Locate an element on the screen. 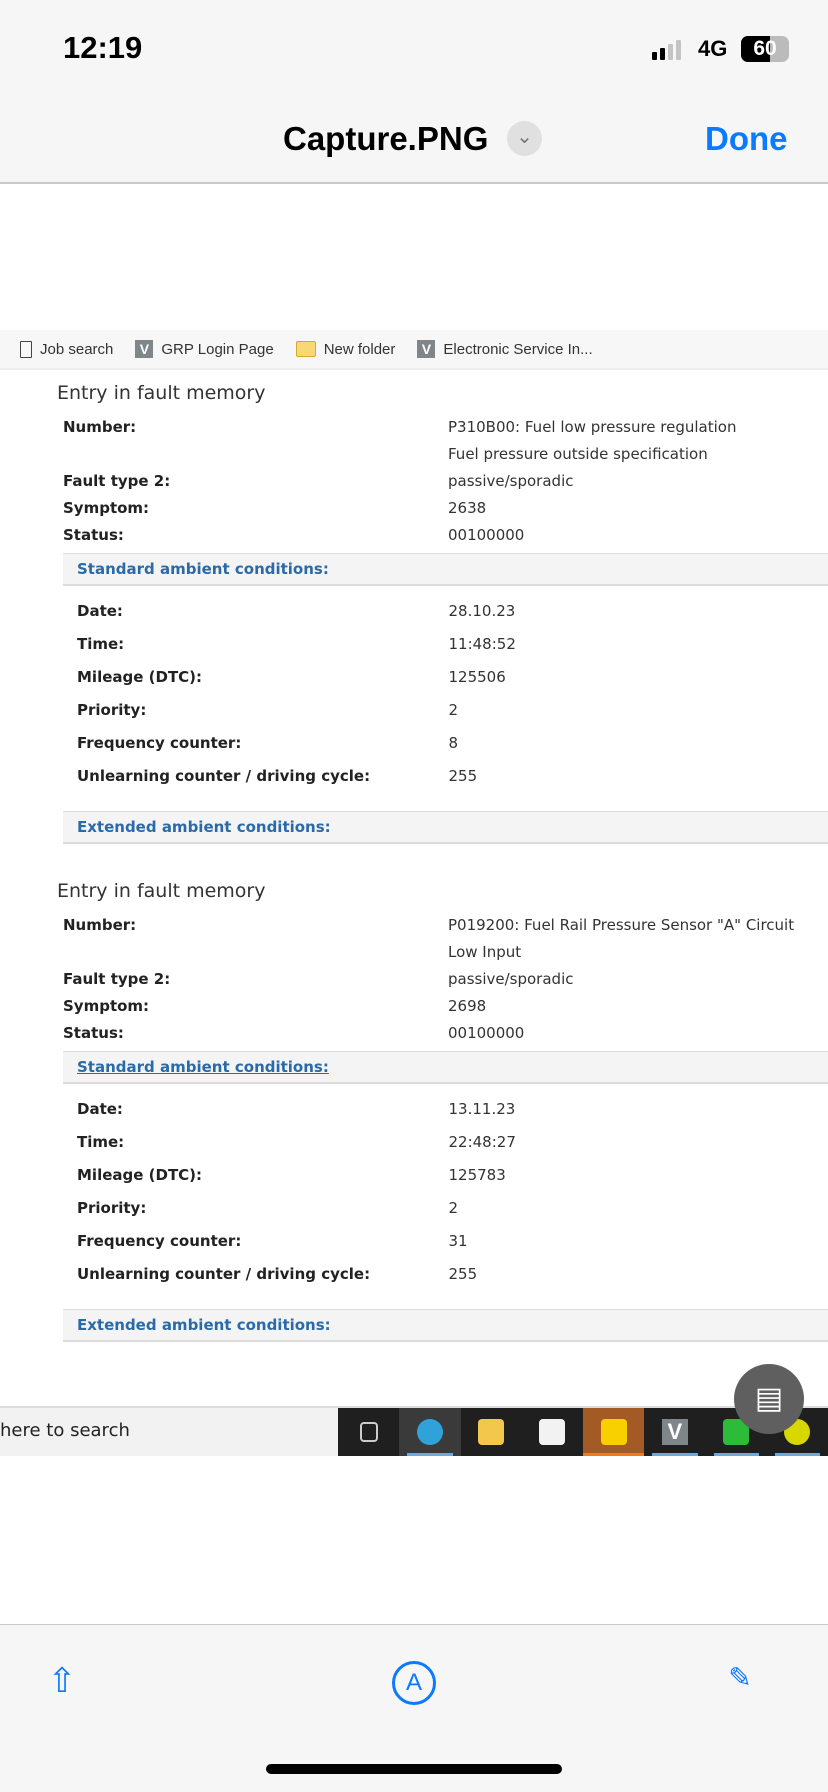 The width and height of the screenshot is (828, 1792). field-label: Number: is located at coordinates (100, 925).